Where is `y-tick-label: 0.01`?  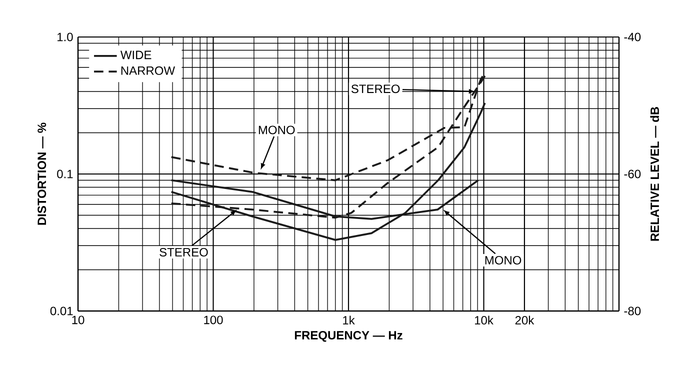
y-tick-label: 0.01 is located at coordinates (61, 311).